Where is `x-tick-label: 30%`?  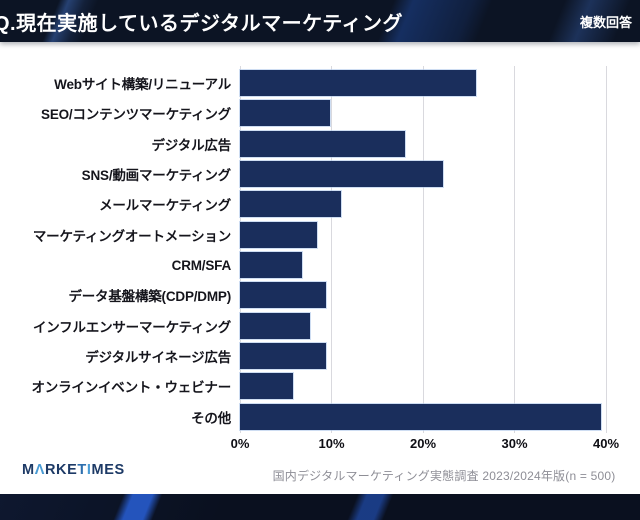
x-tick-label: 30% is located at coordinates (514, 443).